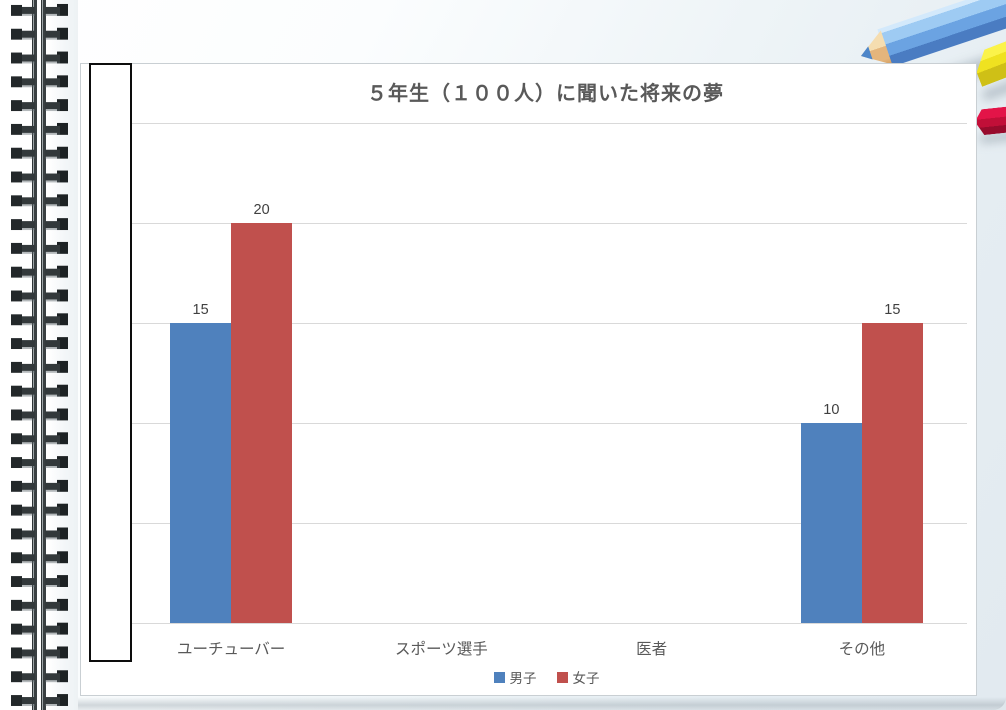 The height and width of the screenshot is (710, 1006). What do you see at coordinates (110, 362) in the screenshot?
I see `y-axis-cover-box` at bounding box center [110, 362].